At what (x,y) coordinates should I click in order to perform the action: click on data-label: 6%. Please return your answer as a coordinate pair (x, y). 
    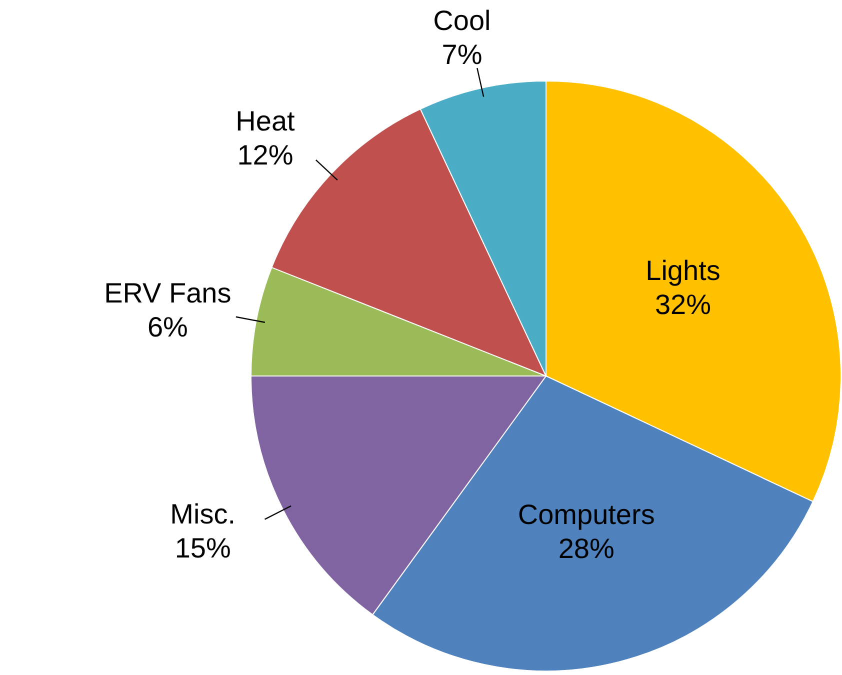
    Looking at the image, I should click on (167, 326).